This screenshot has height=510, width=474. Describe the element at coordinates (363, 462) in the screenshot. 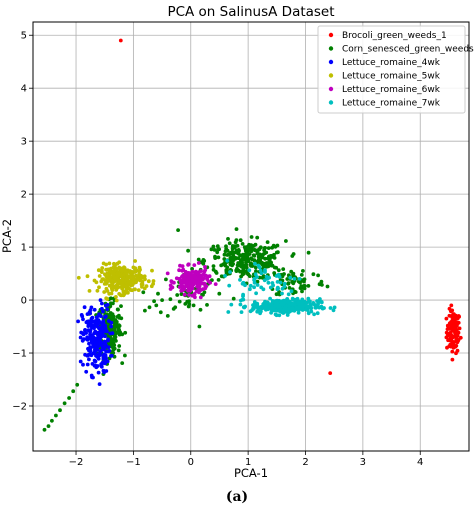

I see `x-tick-label: 3` at that location.